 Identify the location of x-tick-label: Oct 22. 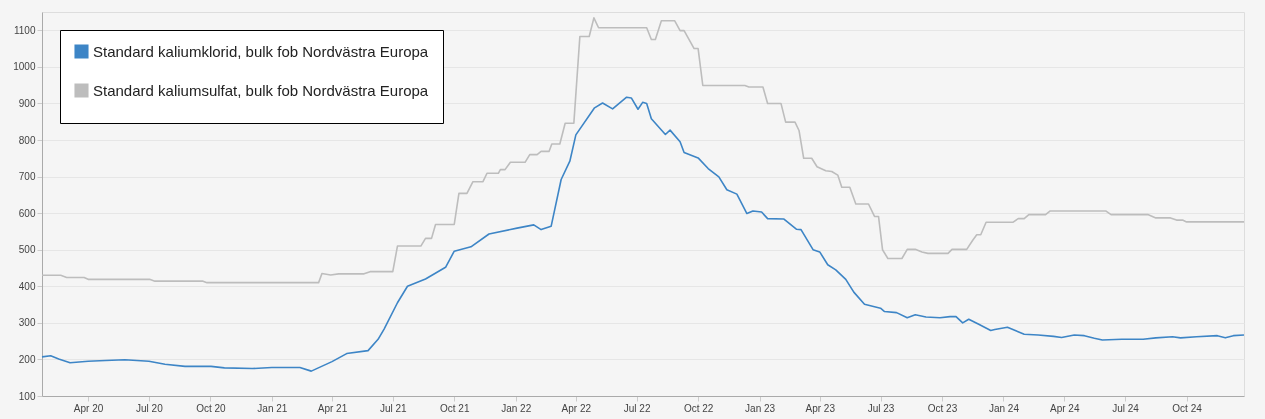
(698, 408).